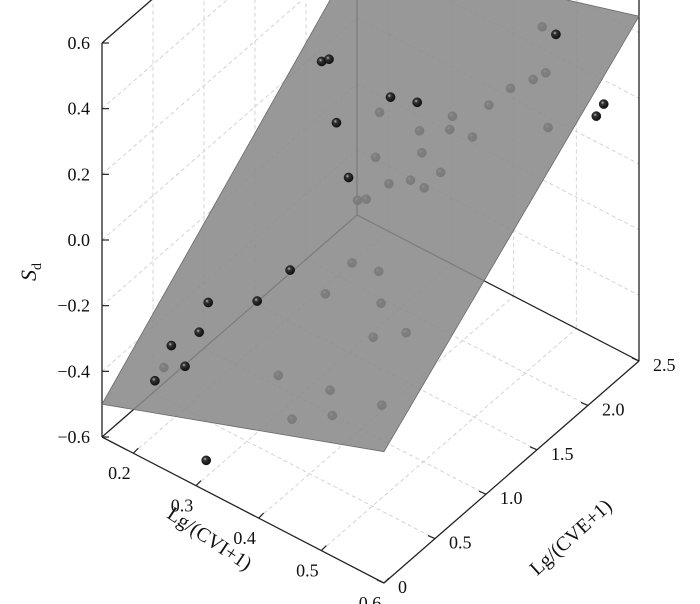  I want to click on y-tick-label: 0, so click(402, 587).